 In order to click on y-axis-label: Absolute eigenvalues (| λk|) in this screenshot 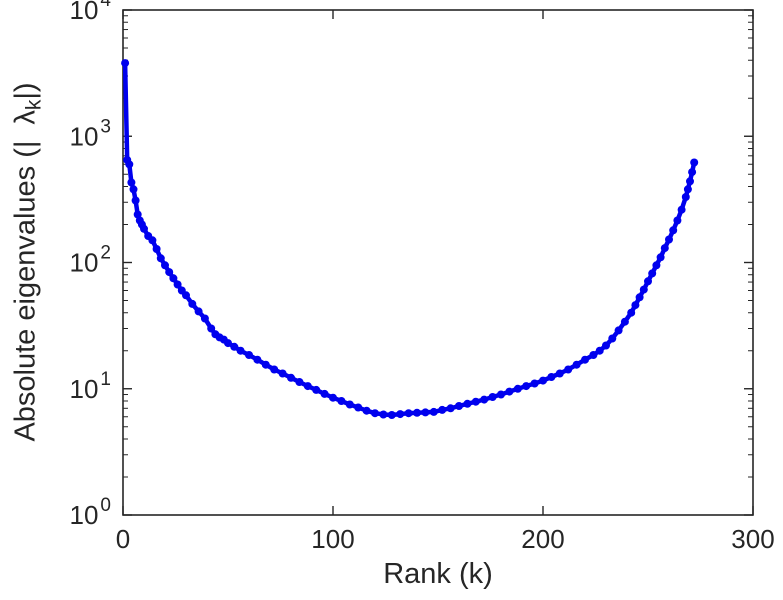, I will do `click(27, 262)`.